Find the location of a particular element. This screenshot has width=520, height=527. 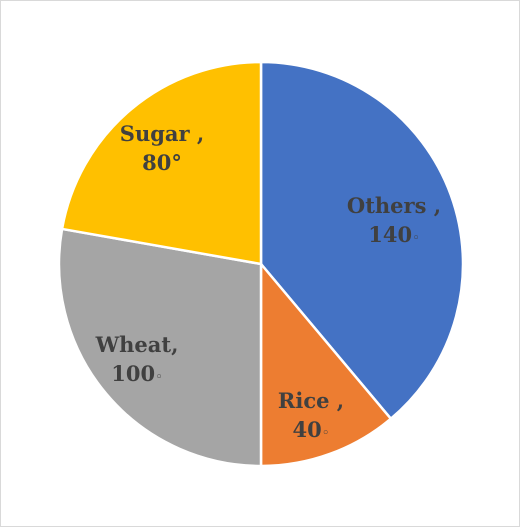

slice-label-sugar: Sugar , 80° is located at coordinates (162, 148).